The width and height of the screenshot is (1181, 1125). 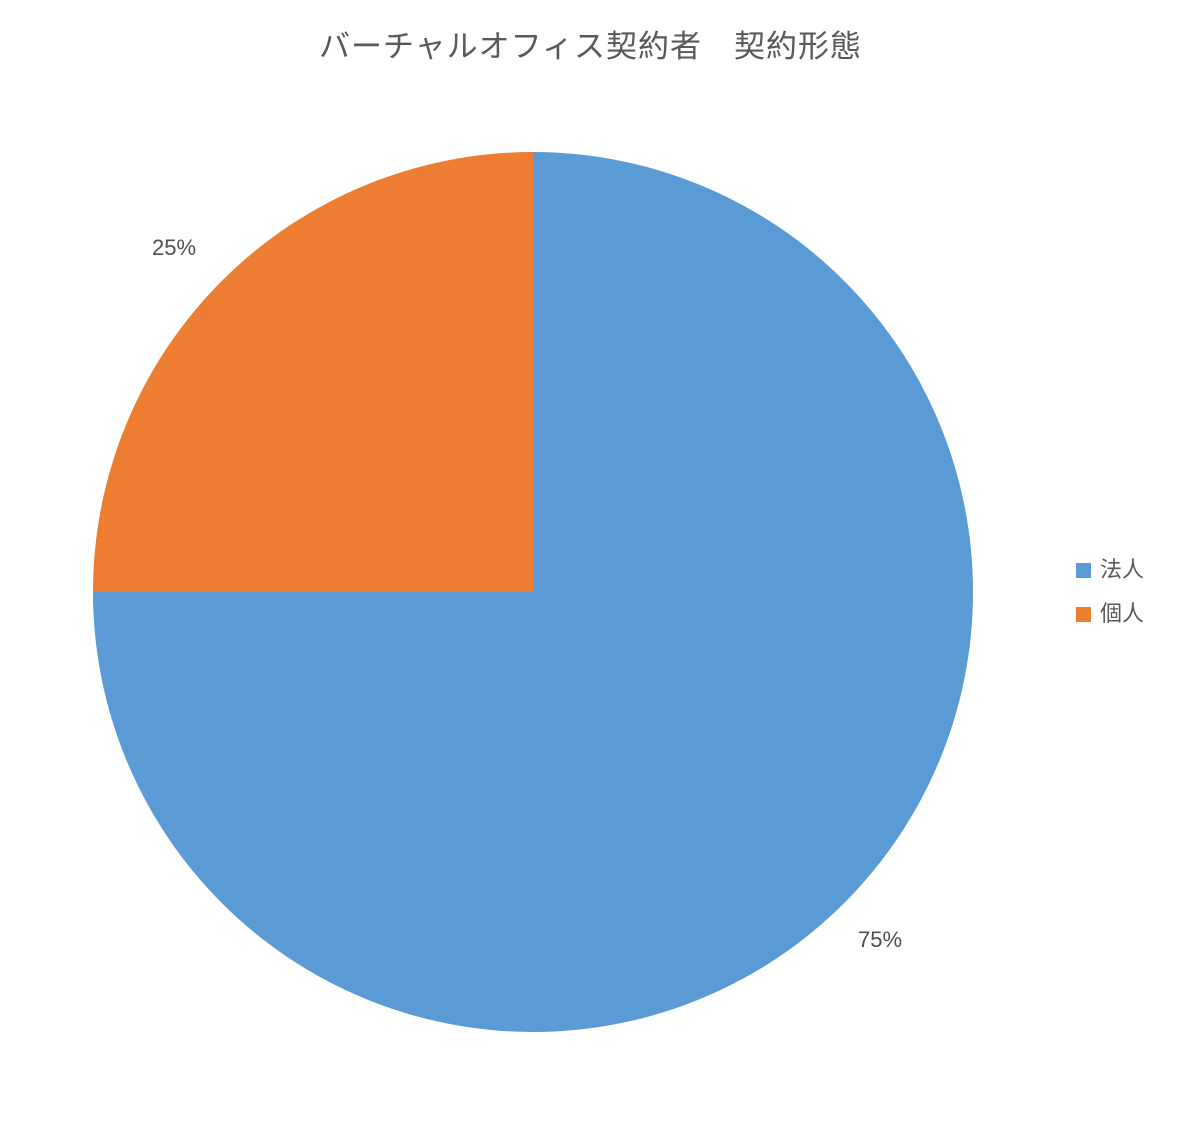 I want to click on legend-item-corporate: 法人, so click(x=1110, y=570).